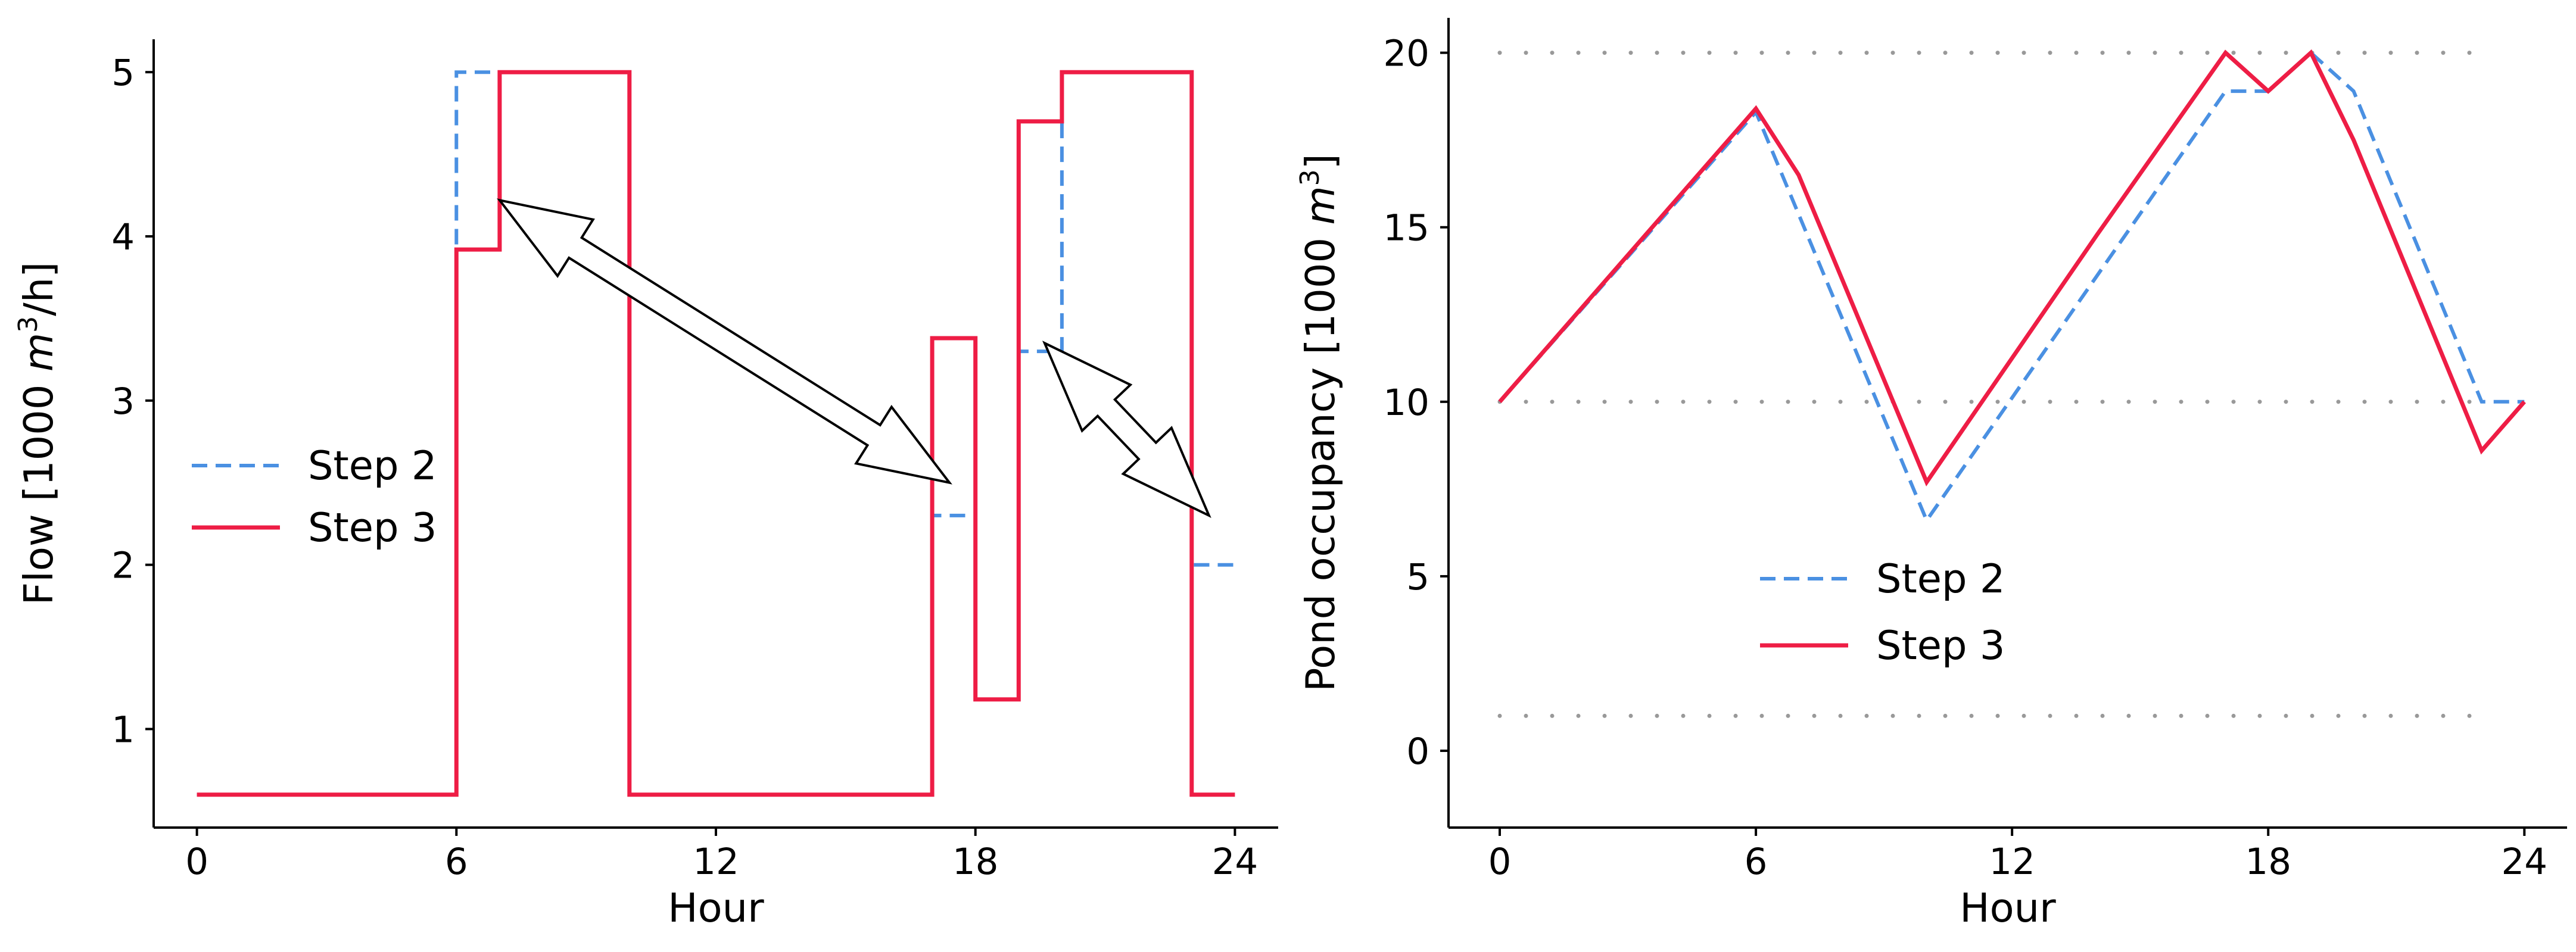 Image resolution: width=2576 pixels, height=952 pixels. Describe the element at coordinates (38, 488) in the screenshot. I see `flow-y-label-prefix: Flow [1000` at that location.